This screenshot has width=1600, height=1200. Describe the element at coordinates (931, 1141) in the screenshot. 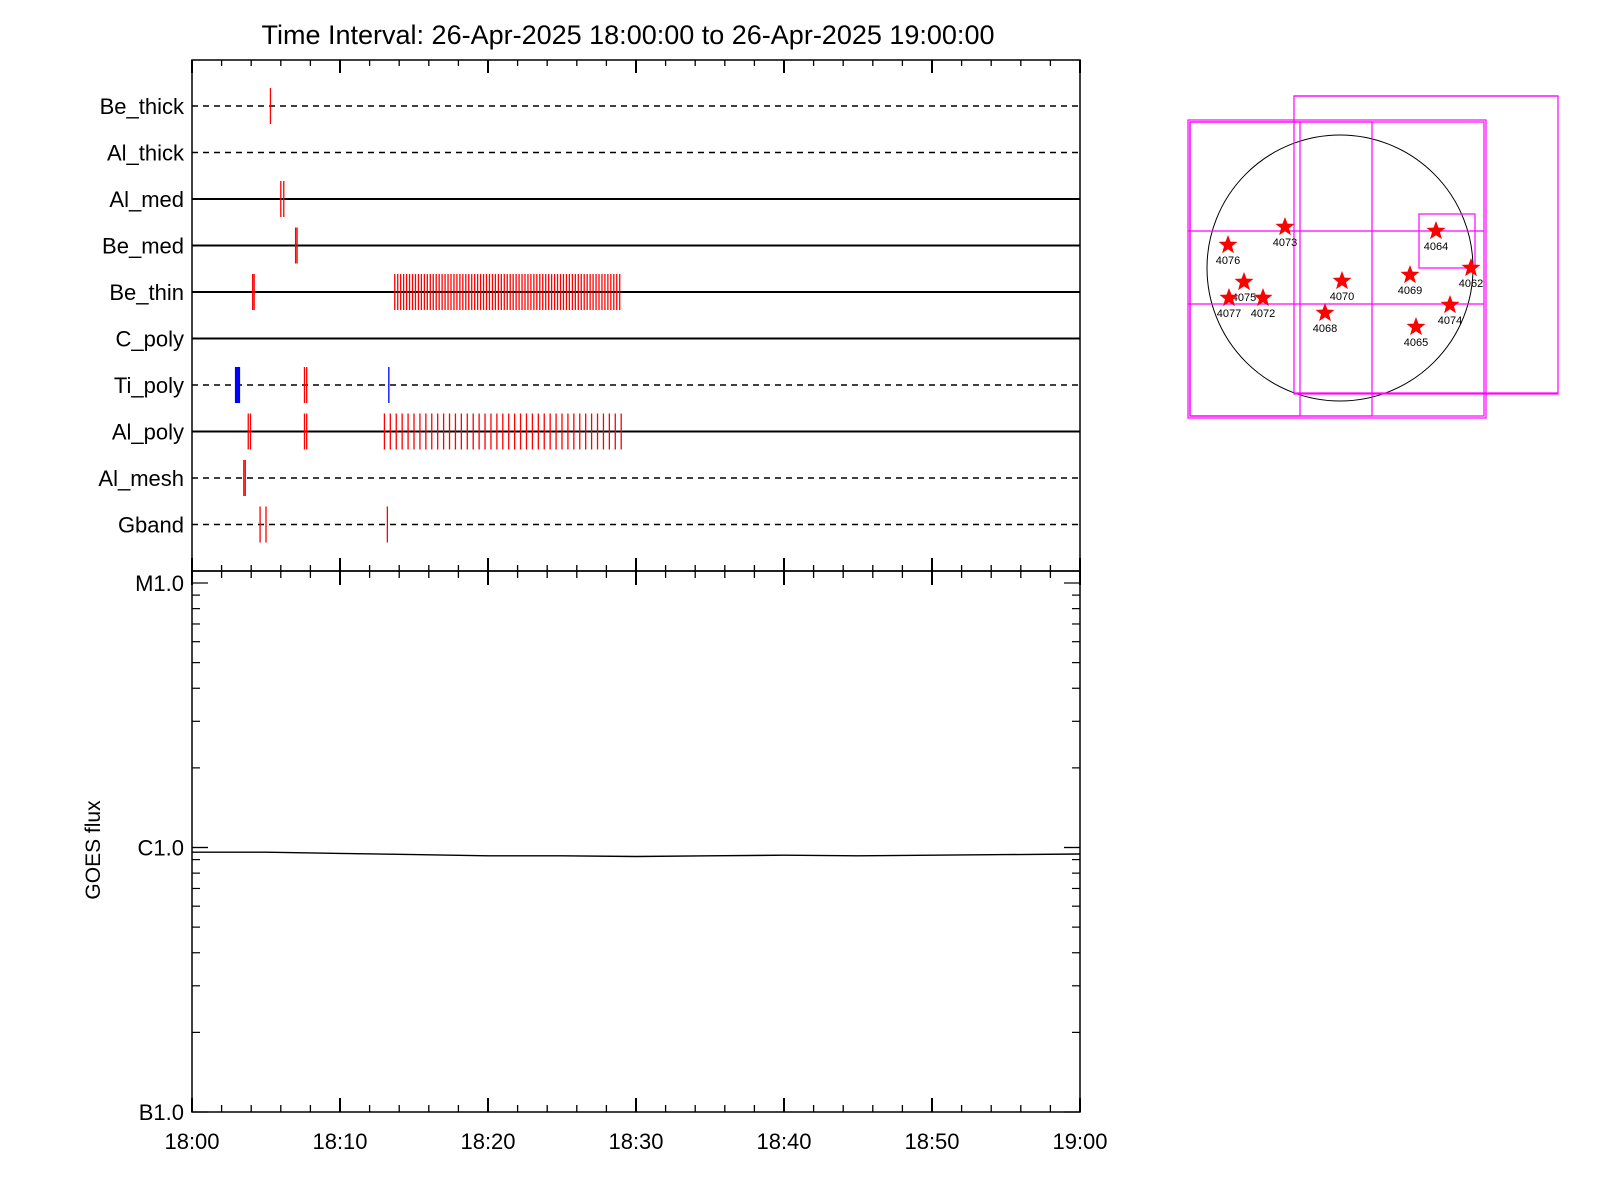

I see `x-tick-label: 18:50` at that location.